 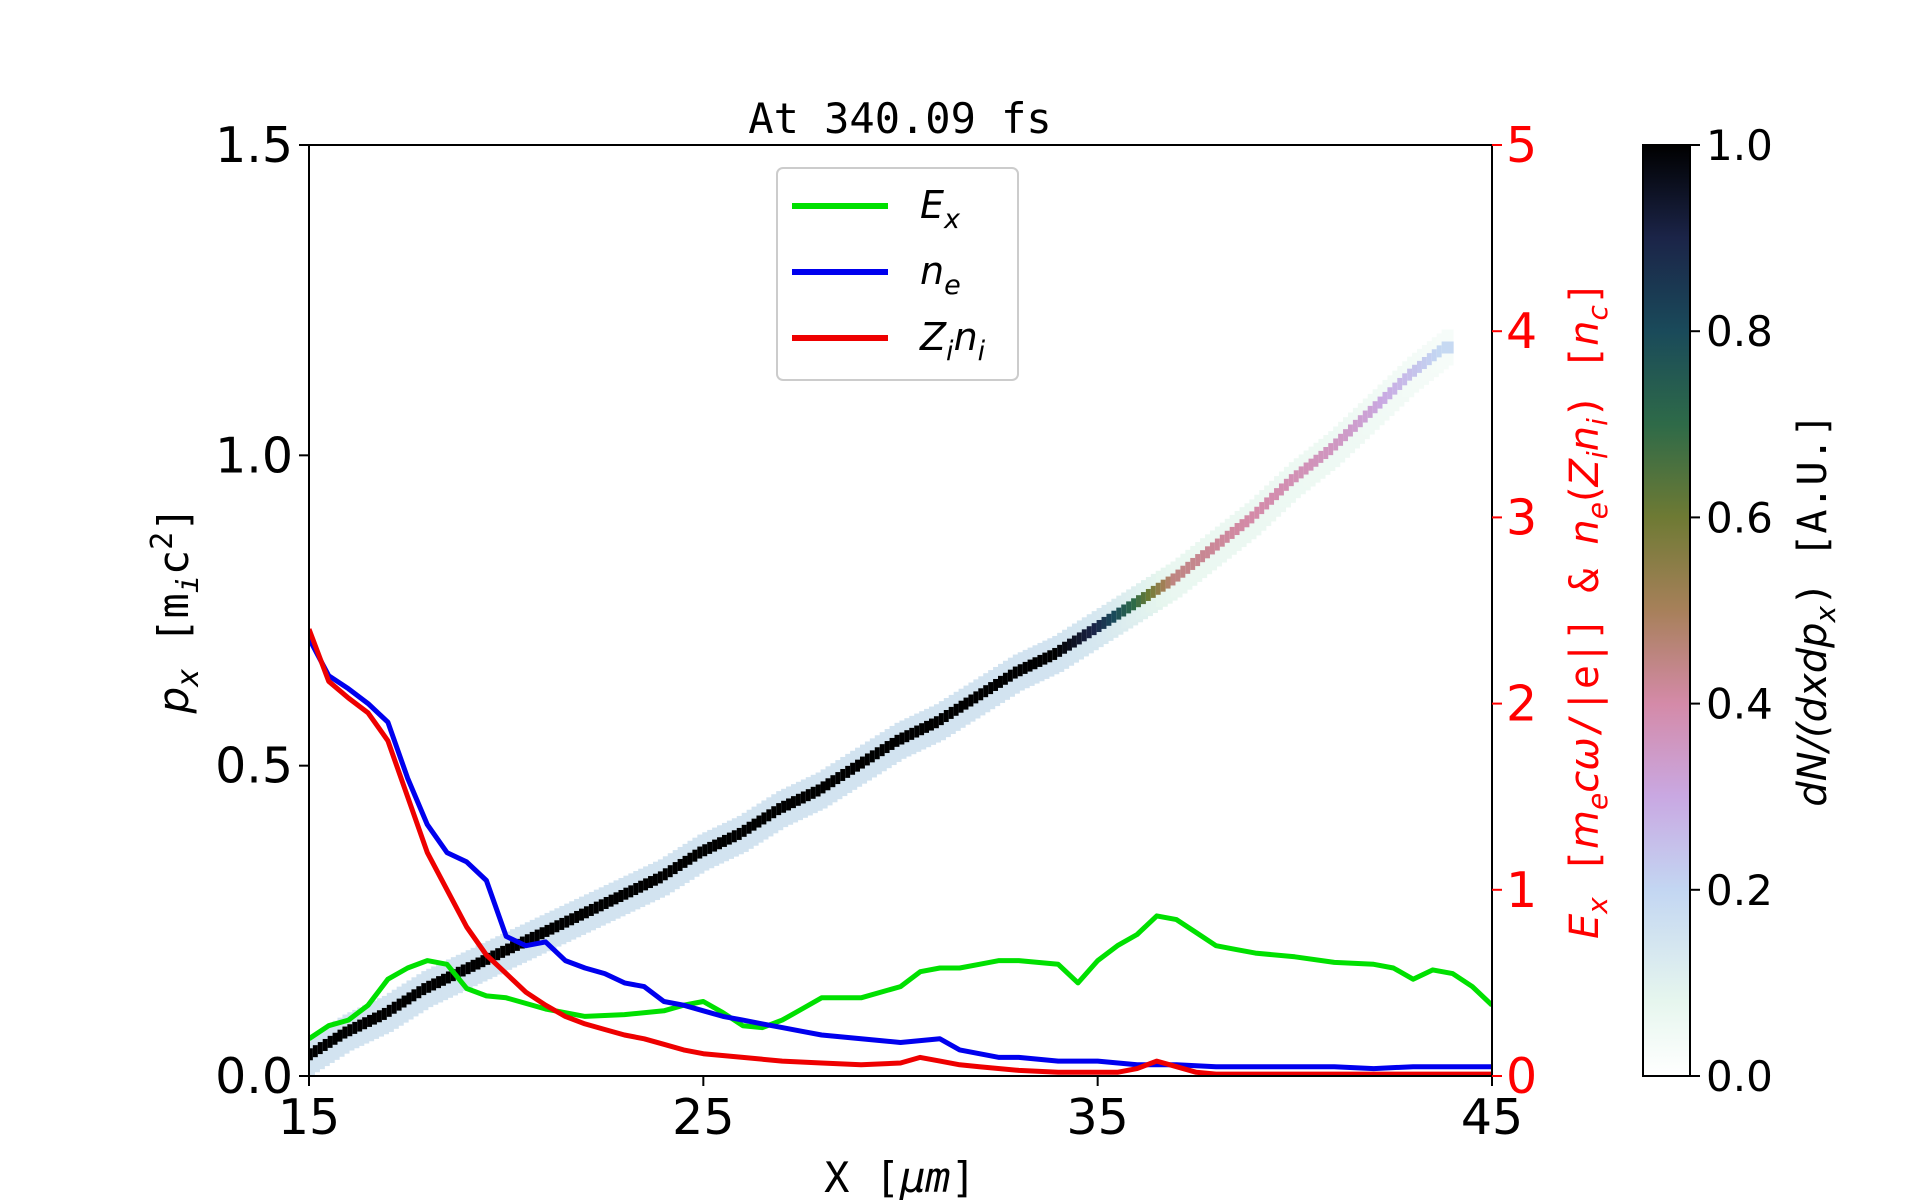 I want to click on y-right-tick-label: 0, so click(x=1521, y=1076).